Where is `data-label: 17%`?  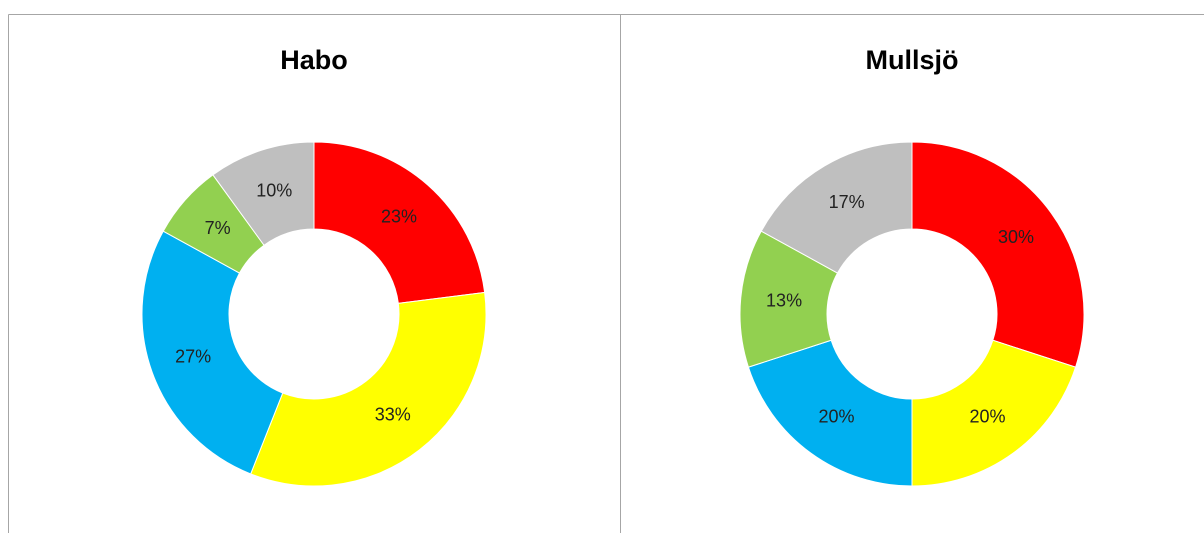 data-label: 17% is located at coordinates (847, 202).